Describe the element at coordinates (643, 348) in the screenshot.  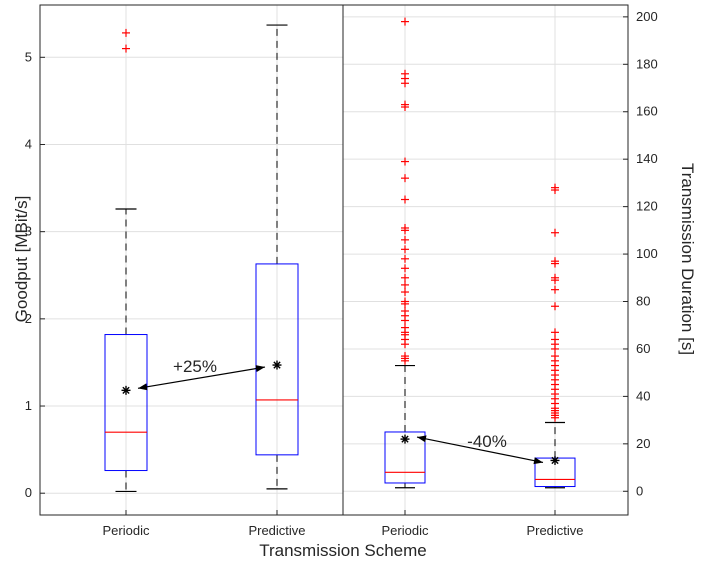
I see `ytick-label-1-3: 60` at that location.